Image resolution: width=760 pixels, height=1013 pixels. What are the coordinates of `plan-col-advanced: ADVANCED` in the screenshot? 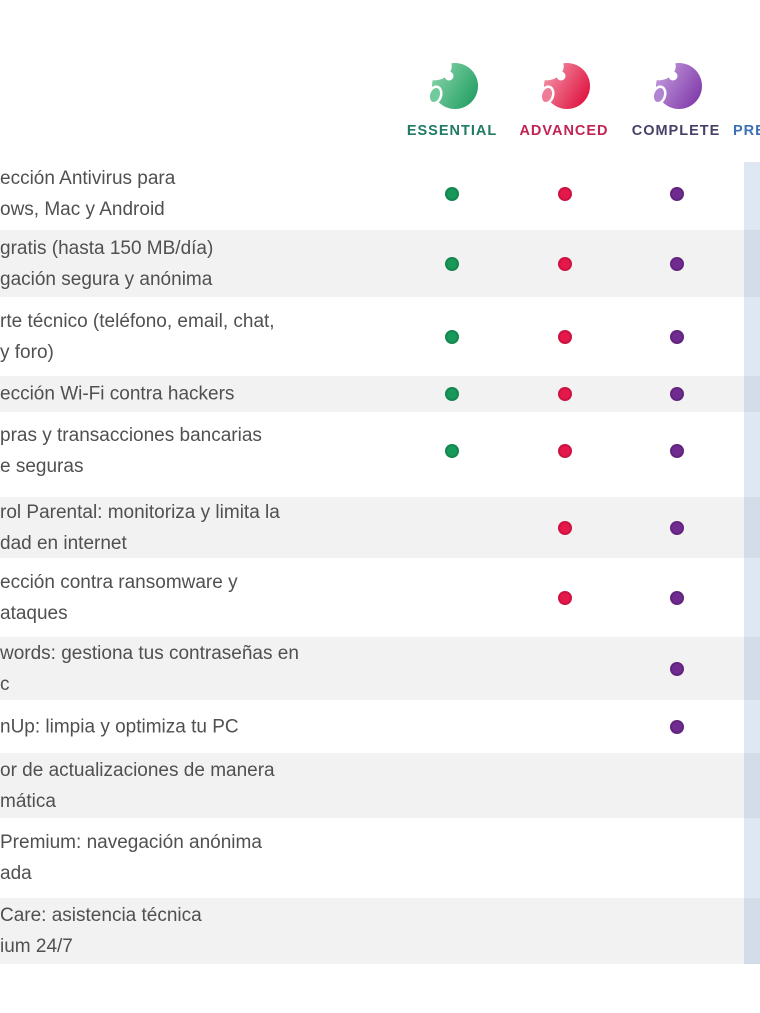 It's located at (564, 97).